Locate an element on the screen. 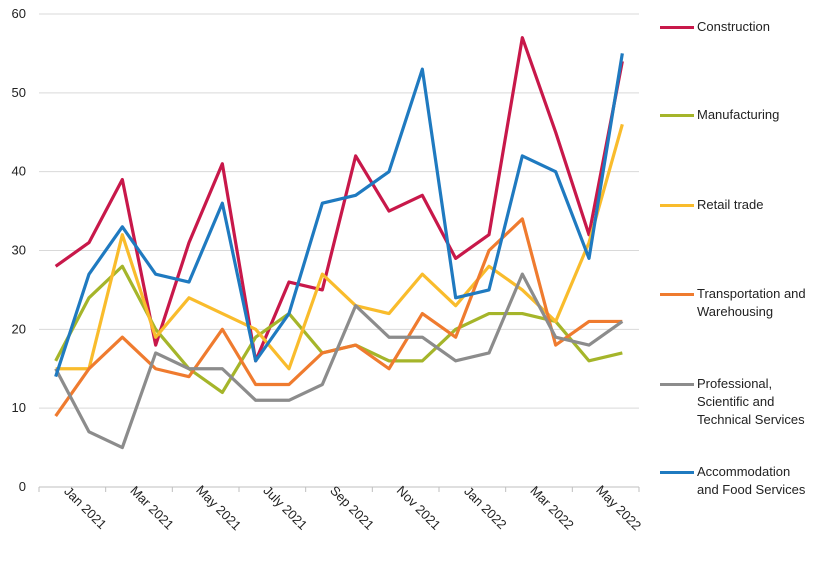  legend-label: Construction is located at coordinates (733, 26).